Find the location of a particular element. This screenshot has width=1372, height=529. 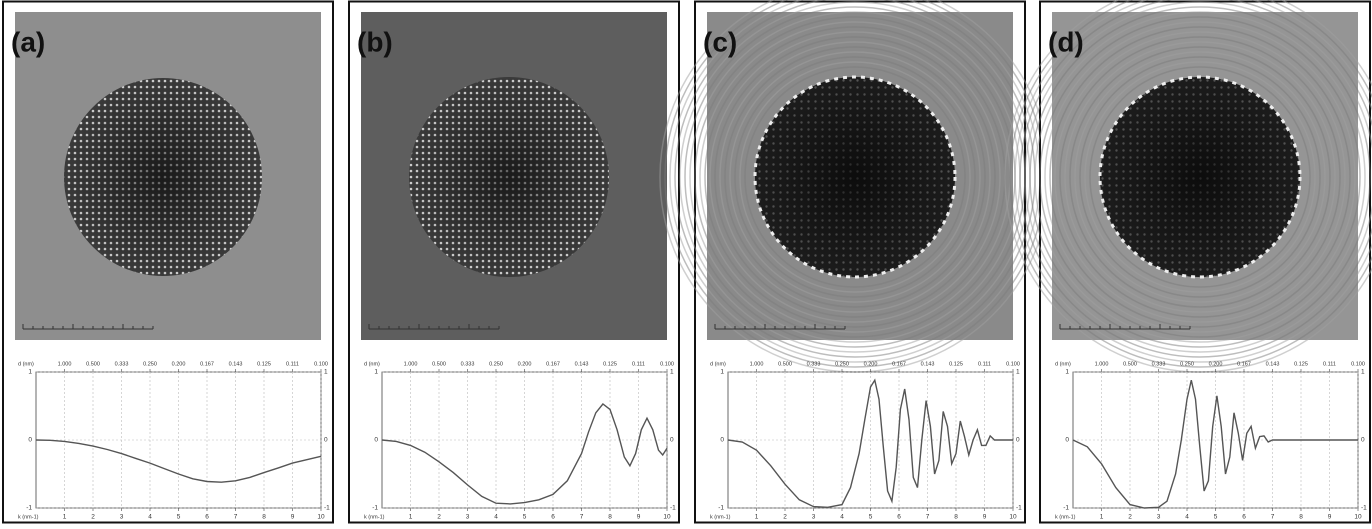

x2-tick-label: 0.167 is located at coordinates (899, 364).